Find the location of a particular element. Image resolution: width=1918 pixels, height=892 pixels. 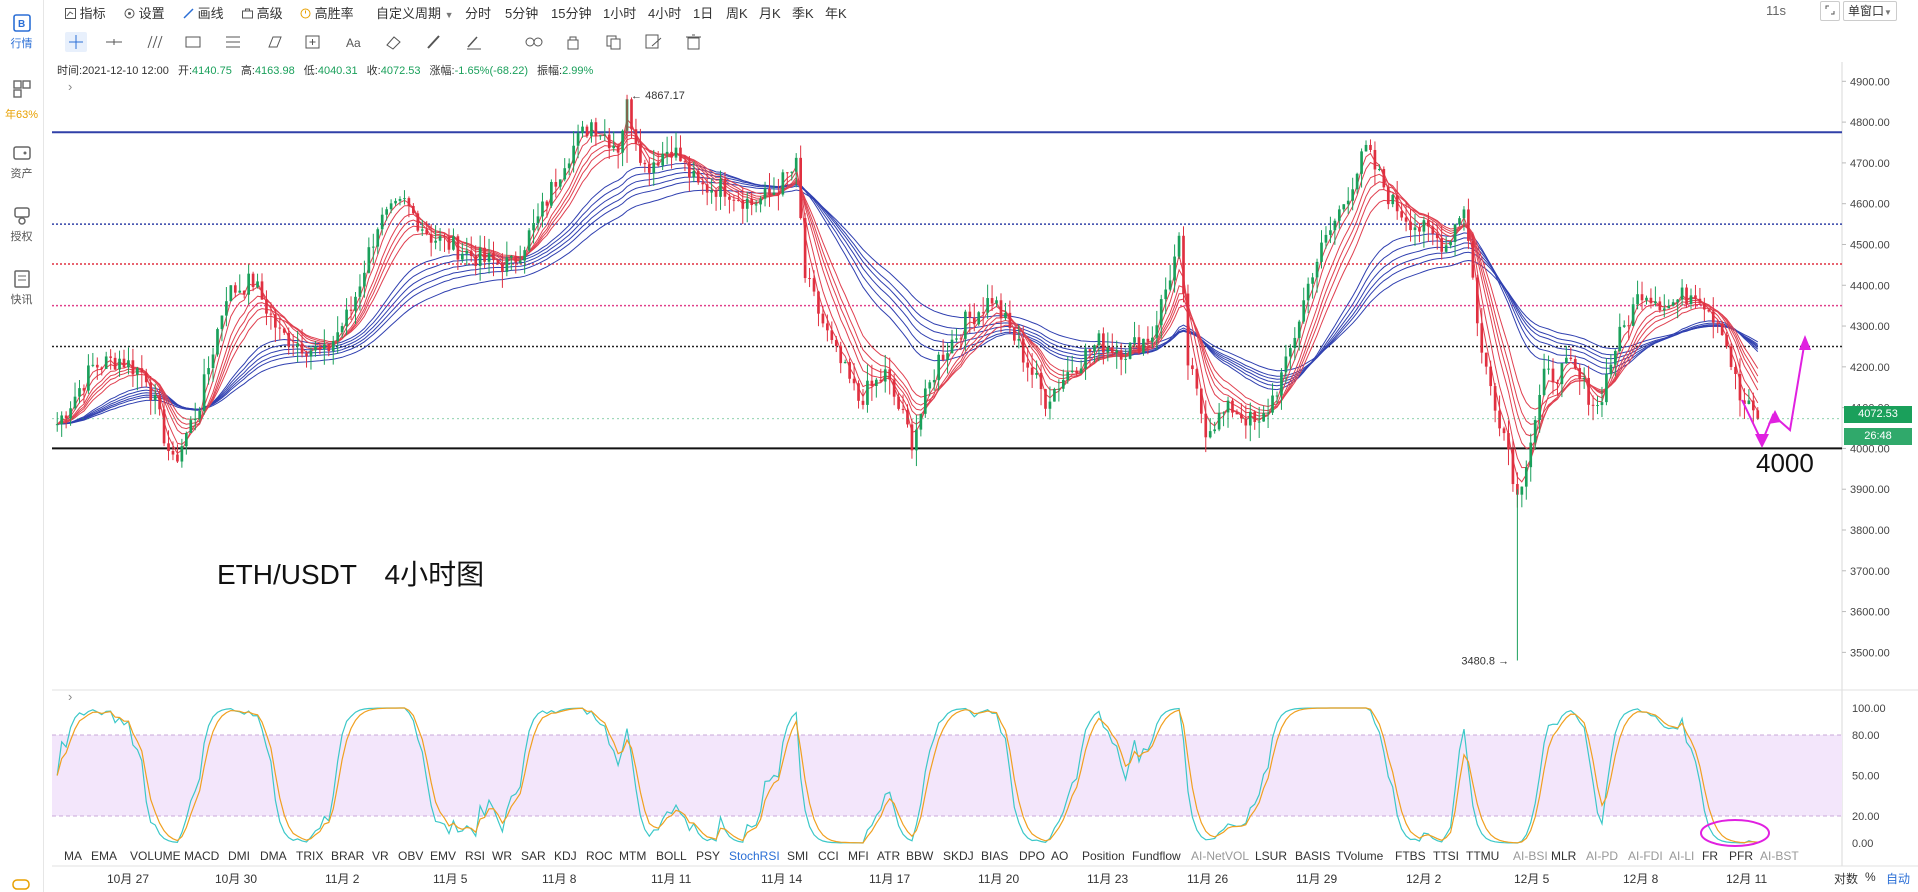

indicator-dmi: DMI is located at coordinates (239, 856).